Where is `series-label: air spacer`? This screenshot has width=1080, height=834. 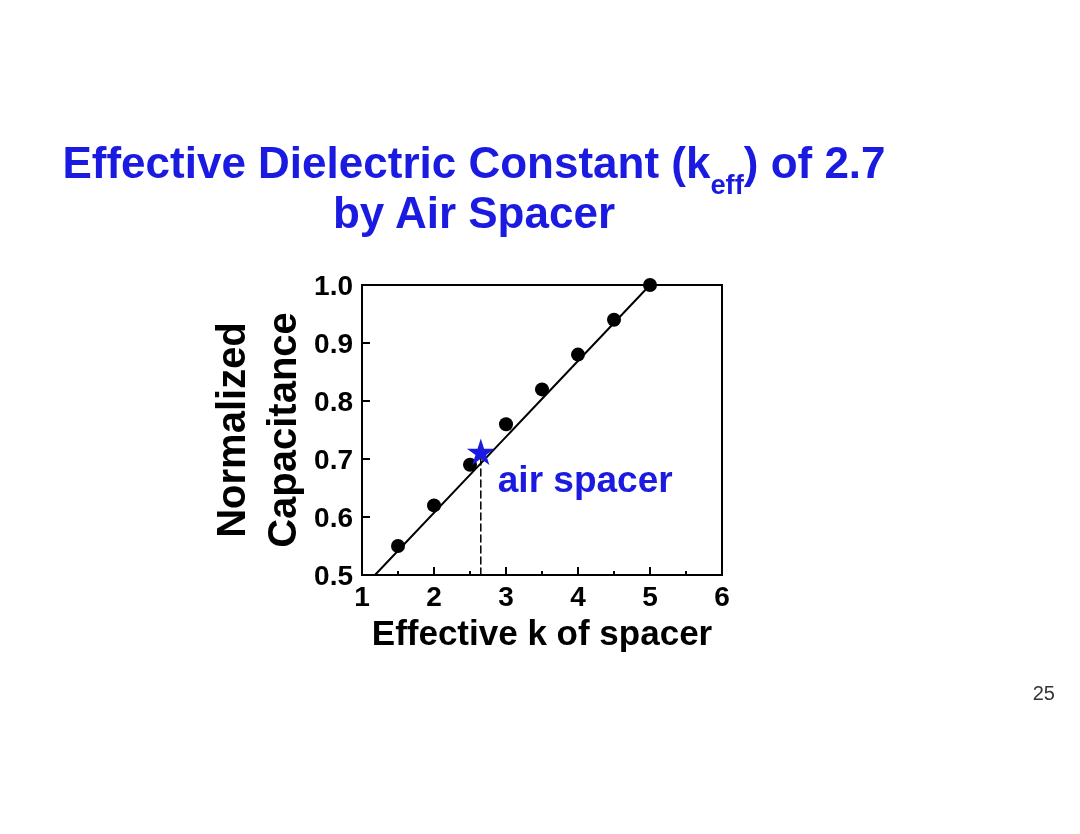 series-label: air spacer is located at coordinates (585, 480).